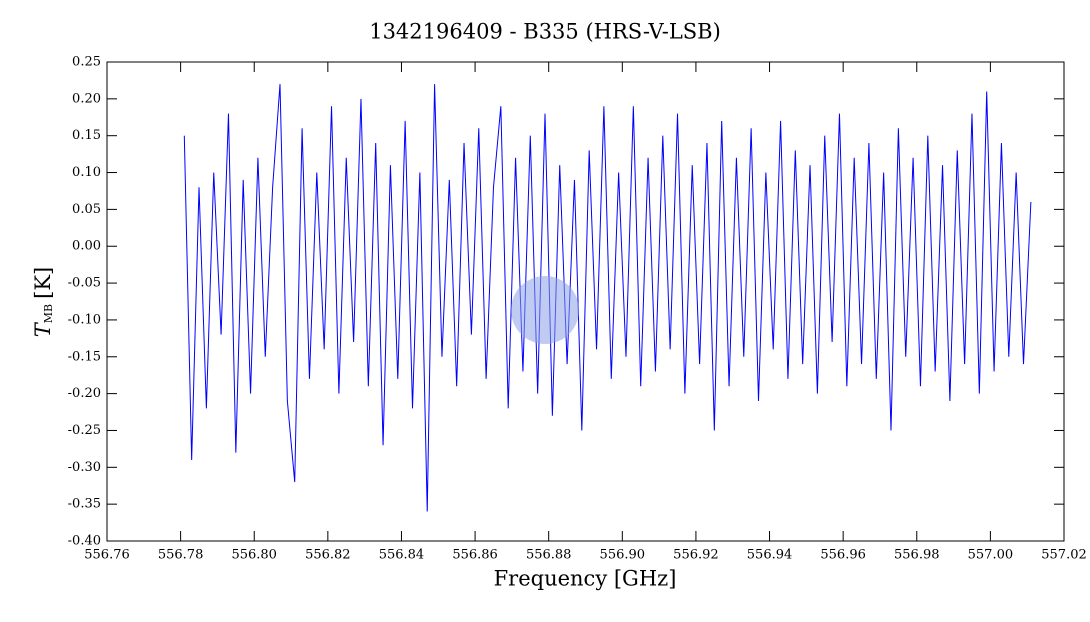  Describe the element at coordinates (545, 310) in the screenshot. I see `cursor-highlight` at that location.